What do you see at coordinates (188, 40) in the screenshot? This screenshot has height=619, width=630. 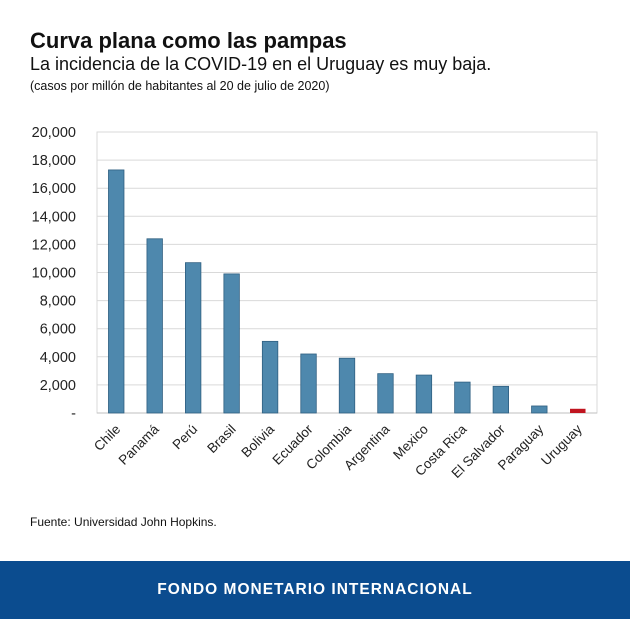 I see `chart-title: Curva plana como las pampas` at bounding box center [188, 40].